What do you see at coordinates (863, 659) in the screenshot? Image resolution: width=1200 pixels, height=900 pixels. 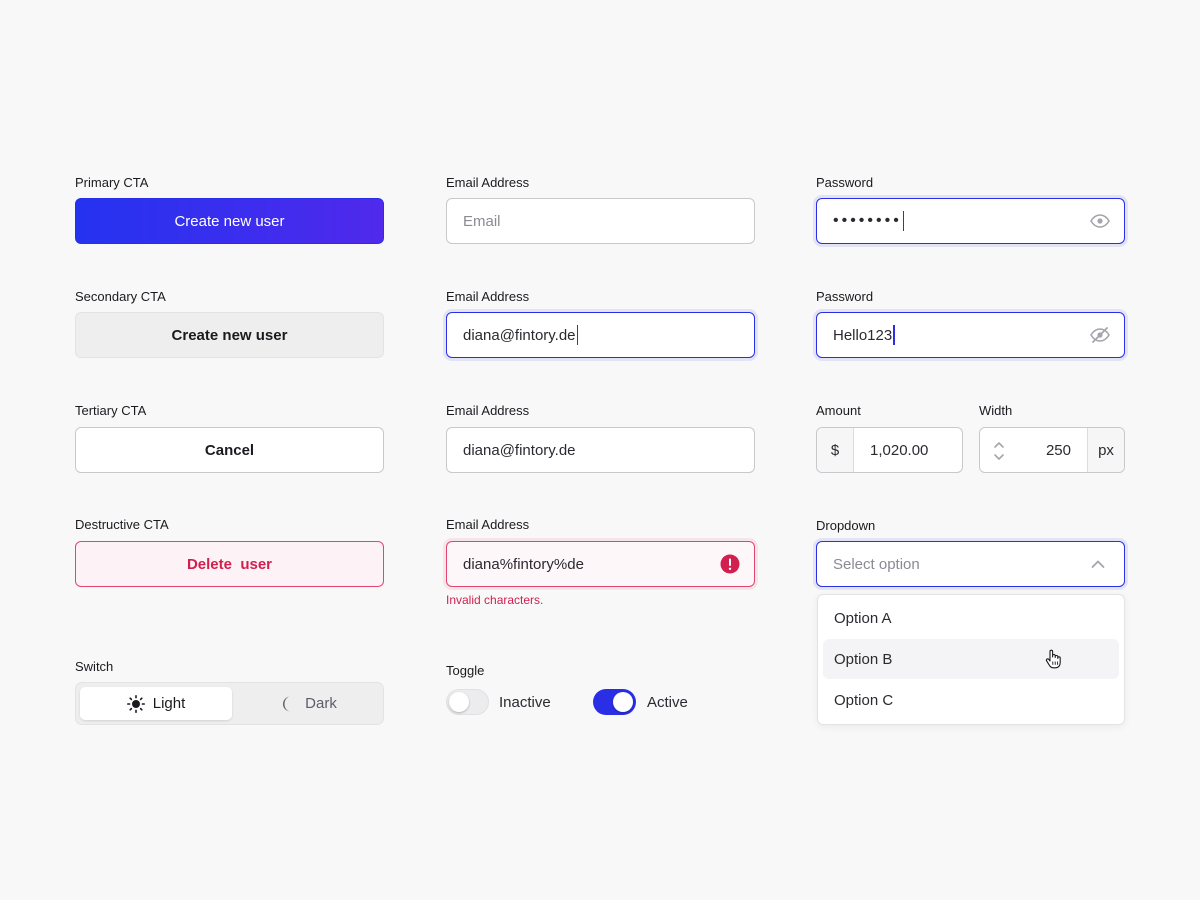 I see `dropdown-option-b-label: Option B` at bounding box center [863, 659].